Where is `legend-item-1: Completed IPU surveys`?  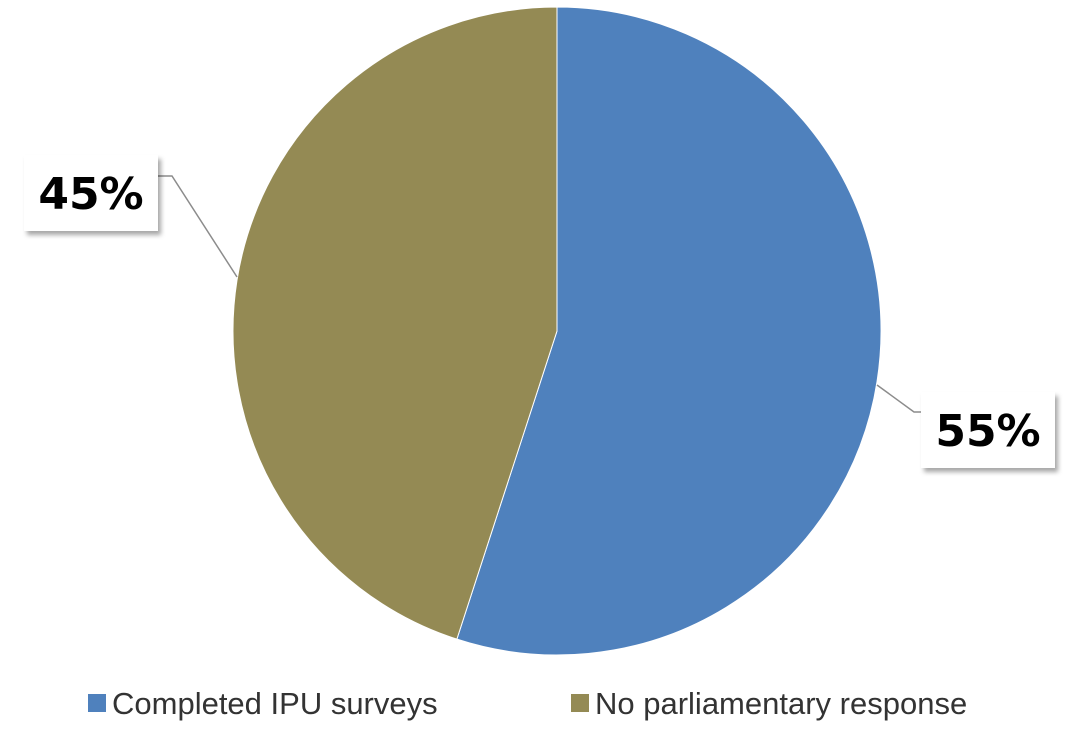 legend-item-1: Completed IPU surveys is located at coordinates (263, 703).